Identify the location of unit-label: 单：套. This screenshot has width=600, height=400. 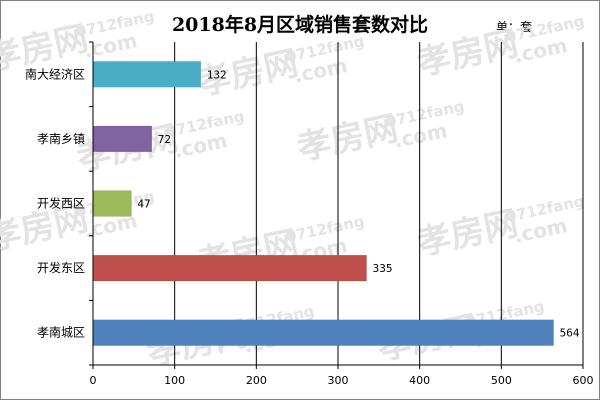
(513, 27).